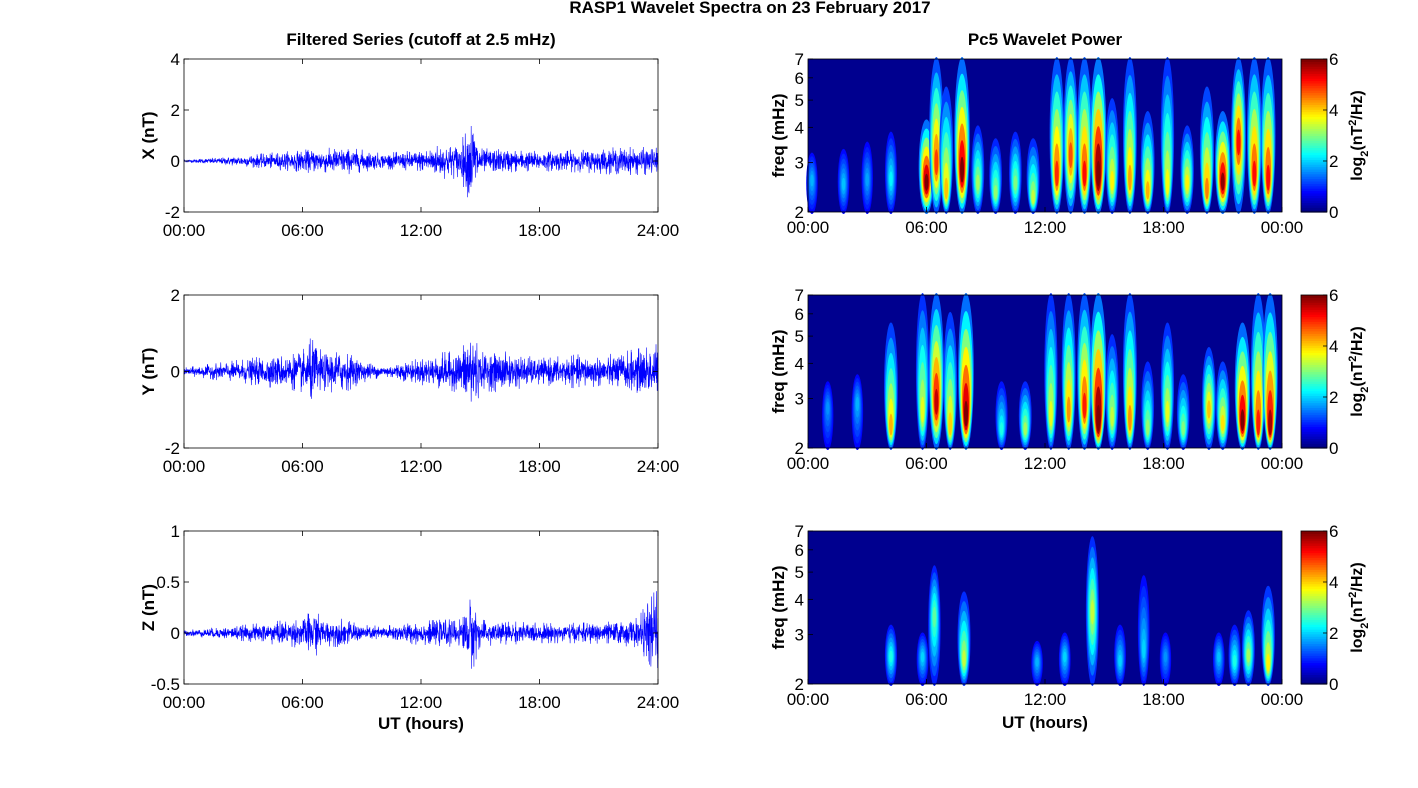 This screenshot has height=788, width=1418. What do you see at coordinates (421, 607) in the screenshot?
I see `z-series-frame` at bounding box center [421, 607].